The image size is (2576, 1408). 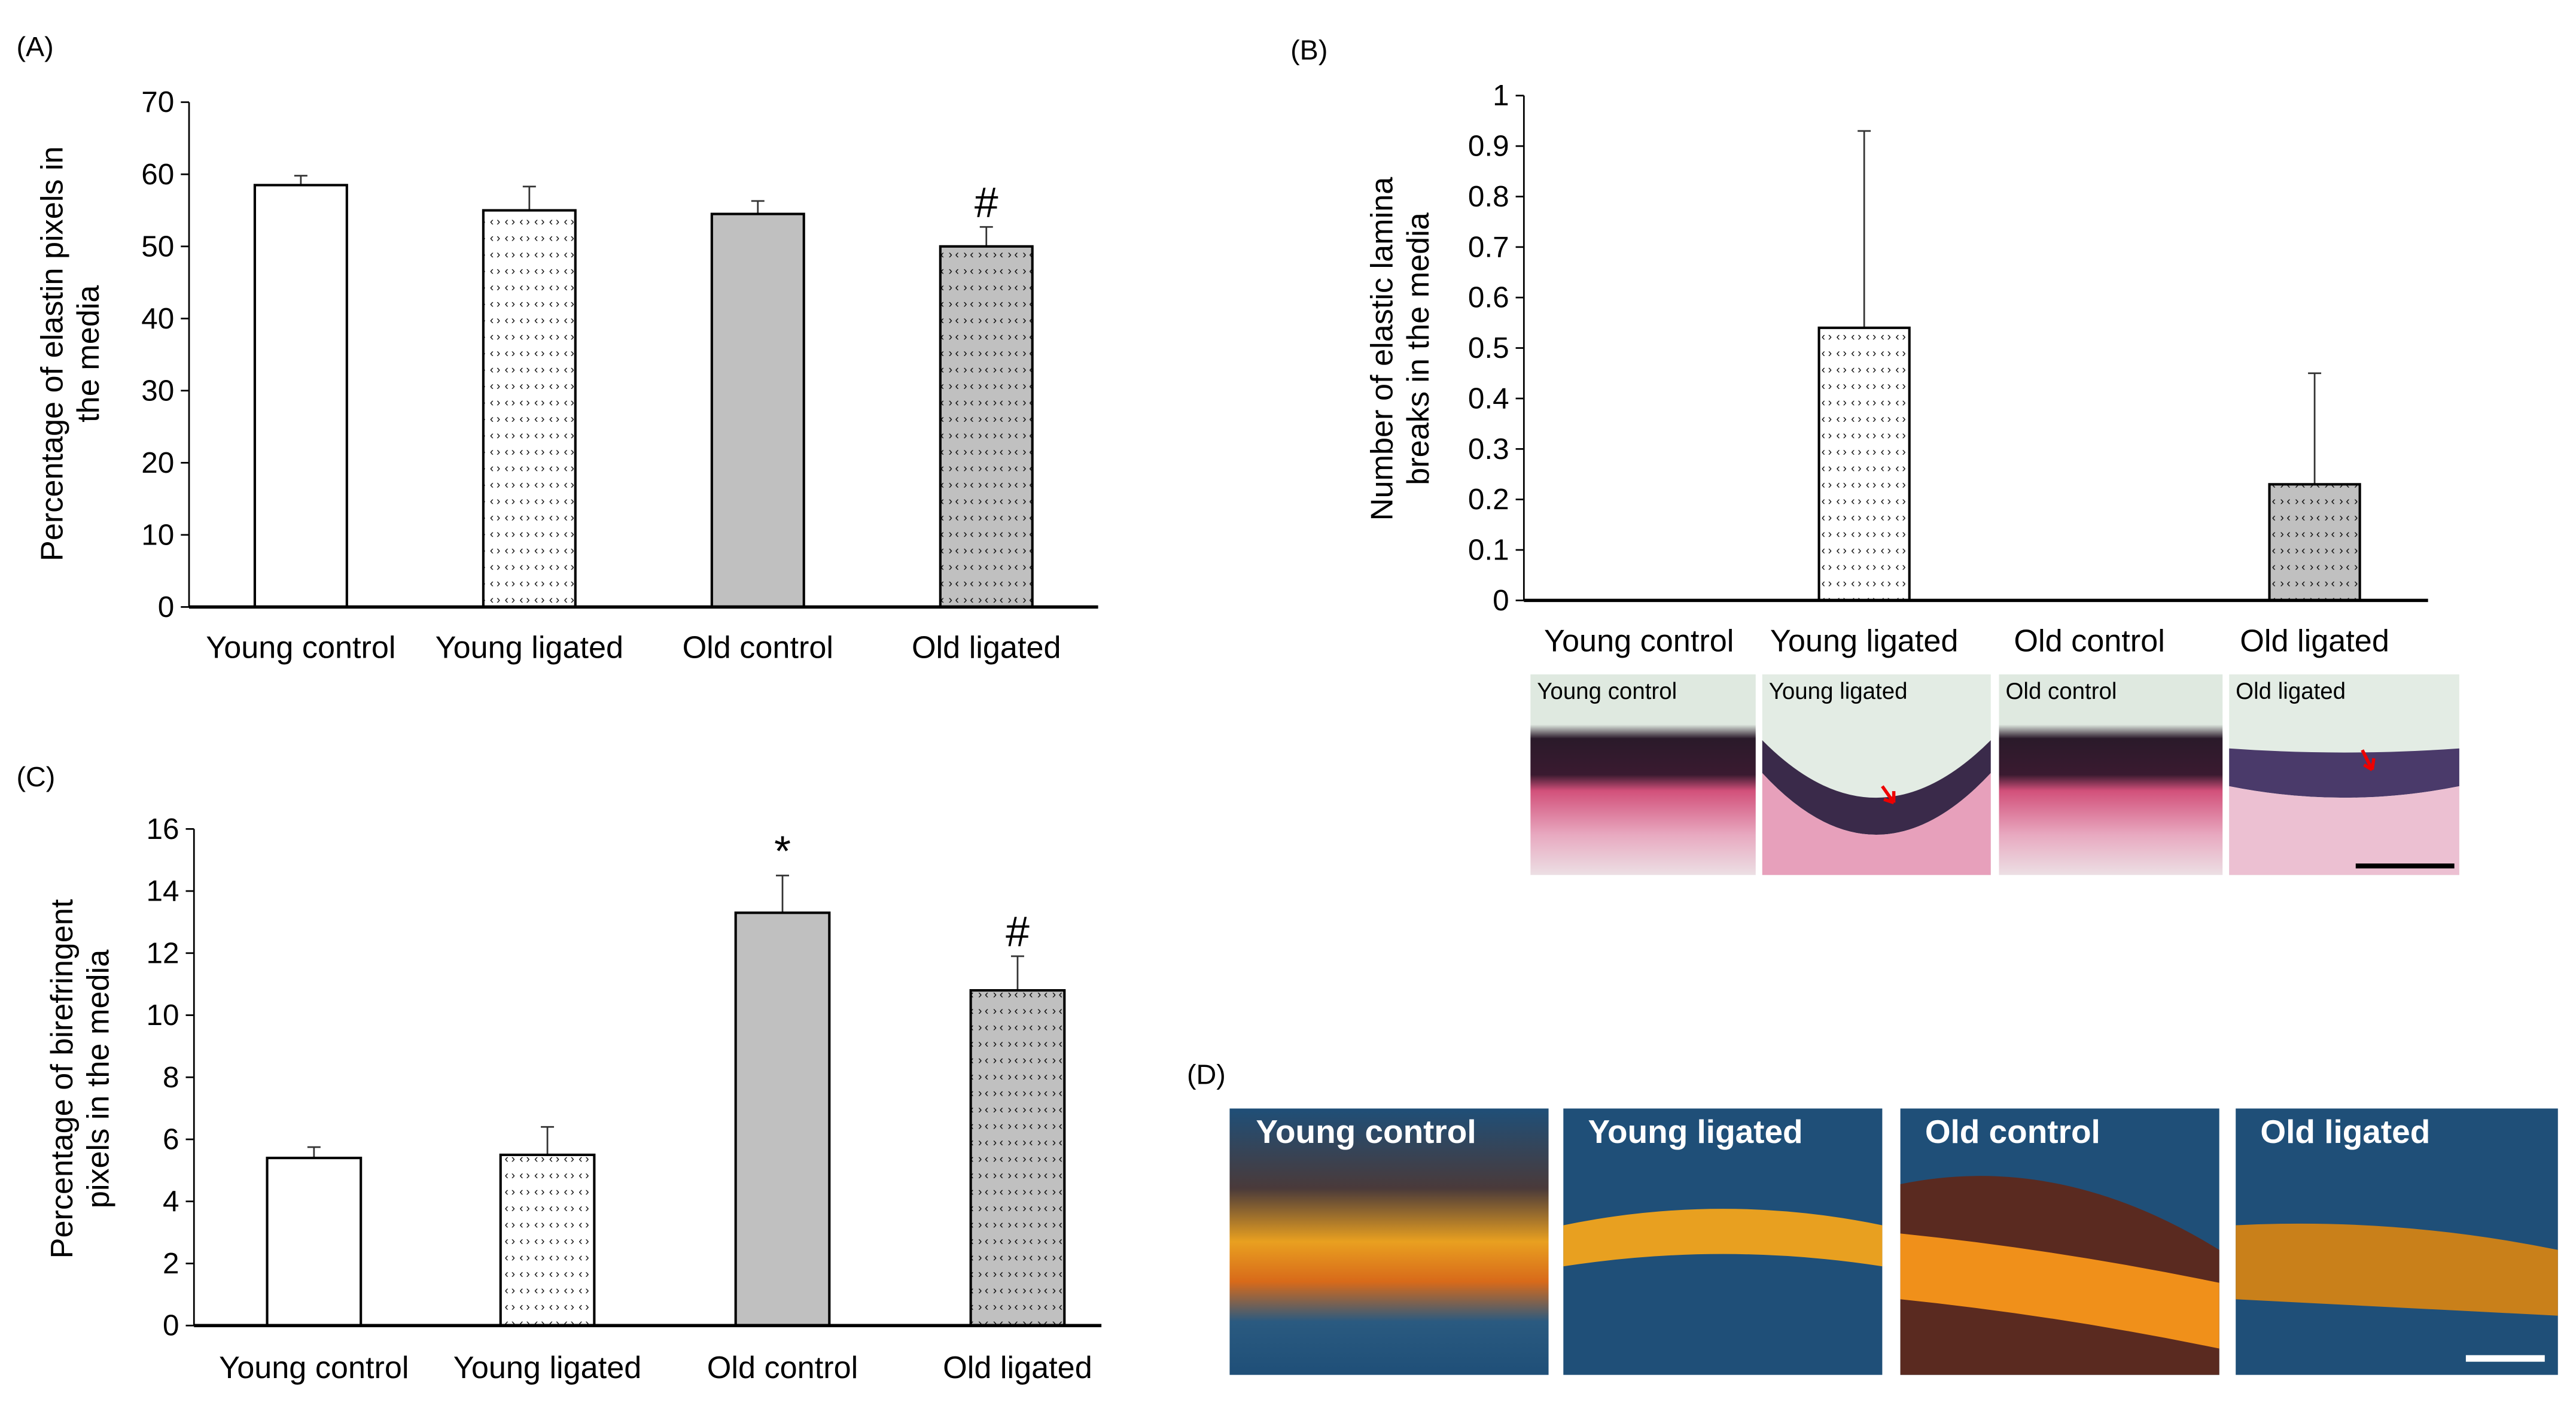 I want to click on y-tick-label: 0.1, so click(x=1488, y=550).